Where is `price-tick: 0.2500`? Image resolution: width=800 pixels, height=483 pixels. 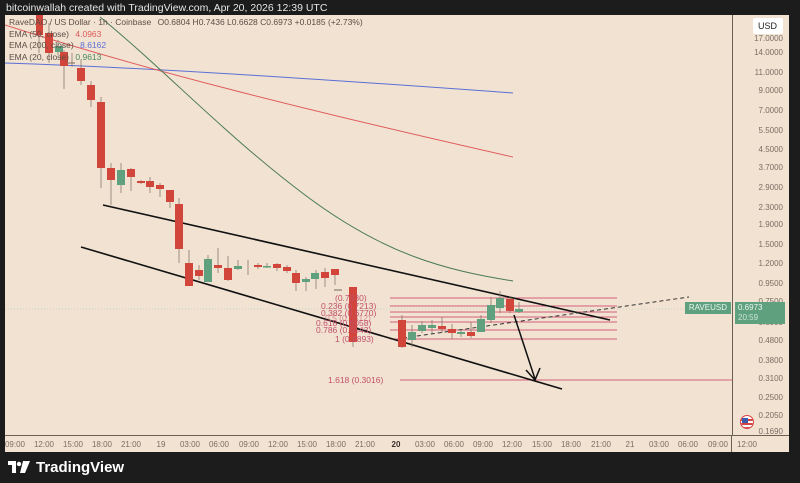
price-tick: 0.2500 is located at coordinates (770, 397).